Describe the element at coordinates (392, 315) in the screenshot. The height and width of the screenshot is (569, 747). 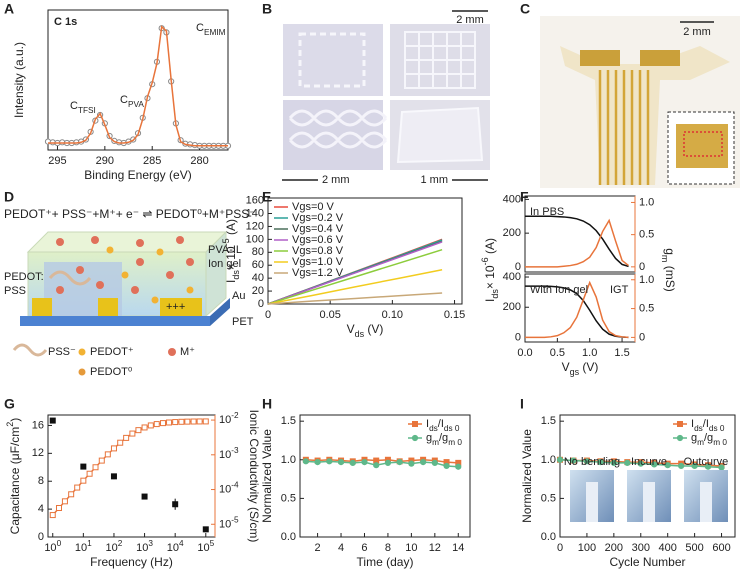
I see `x-tick-label-part: 0.10` at that location.